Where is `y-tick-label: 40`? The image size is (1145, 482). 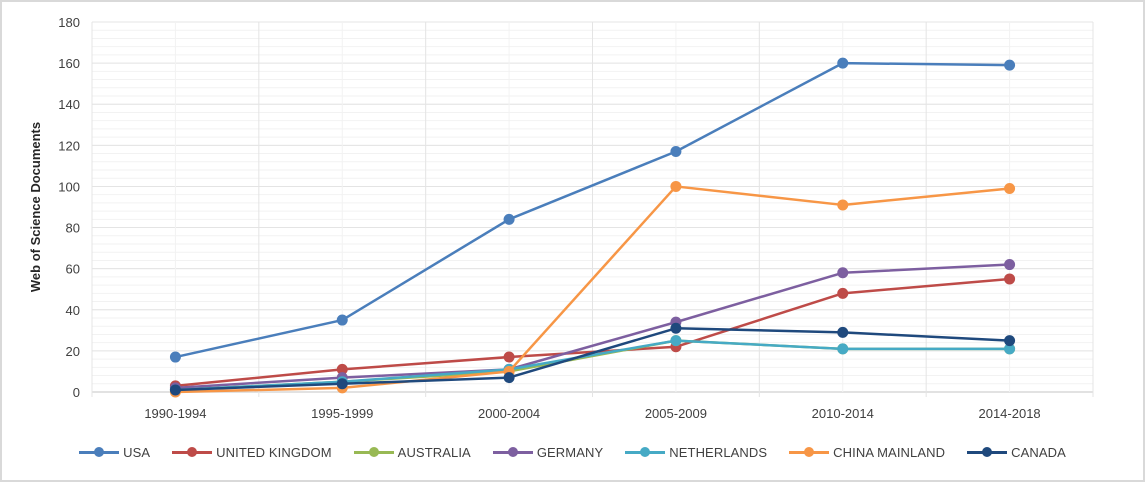 y-tick-label: 40 is located at coordinates (73, 310).